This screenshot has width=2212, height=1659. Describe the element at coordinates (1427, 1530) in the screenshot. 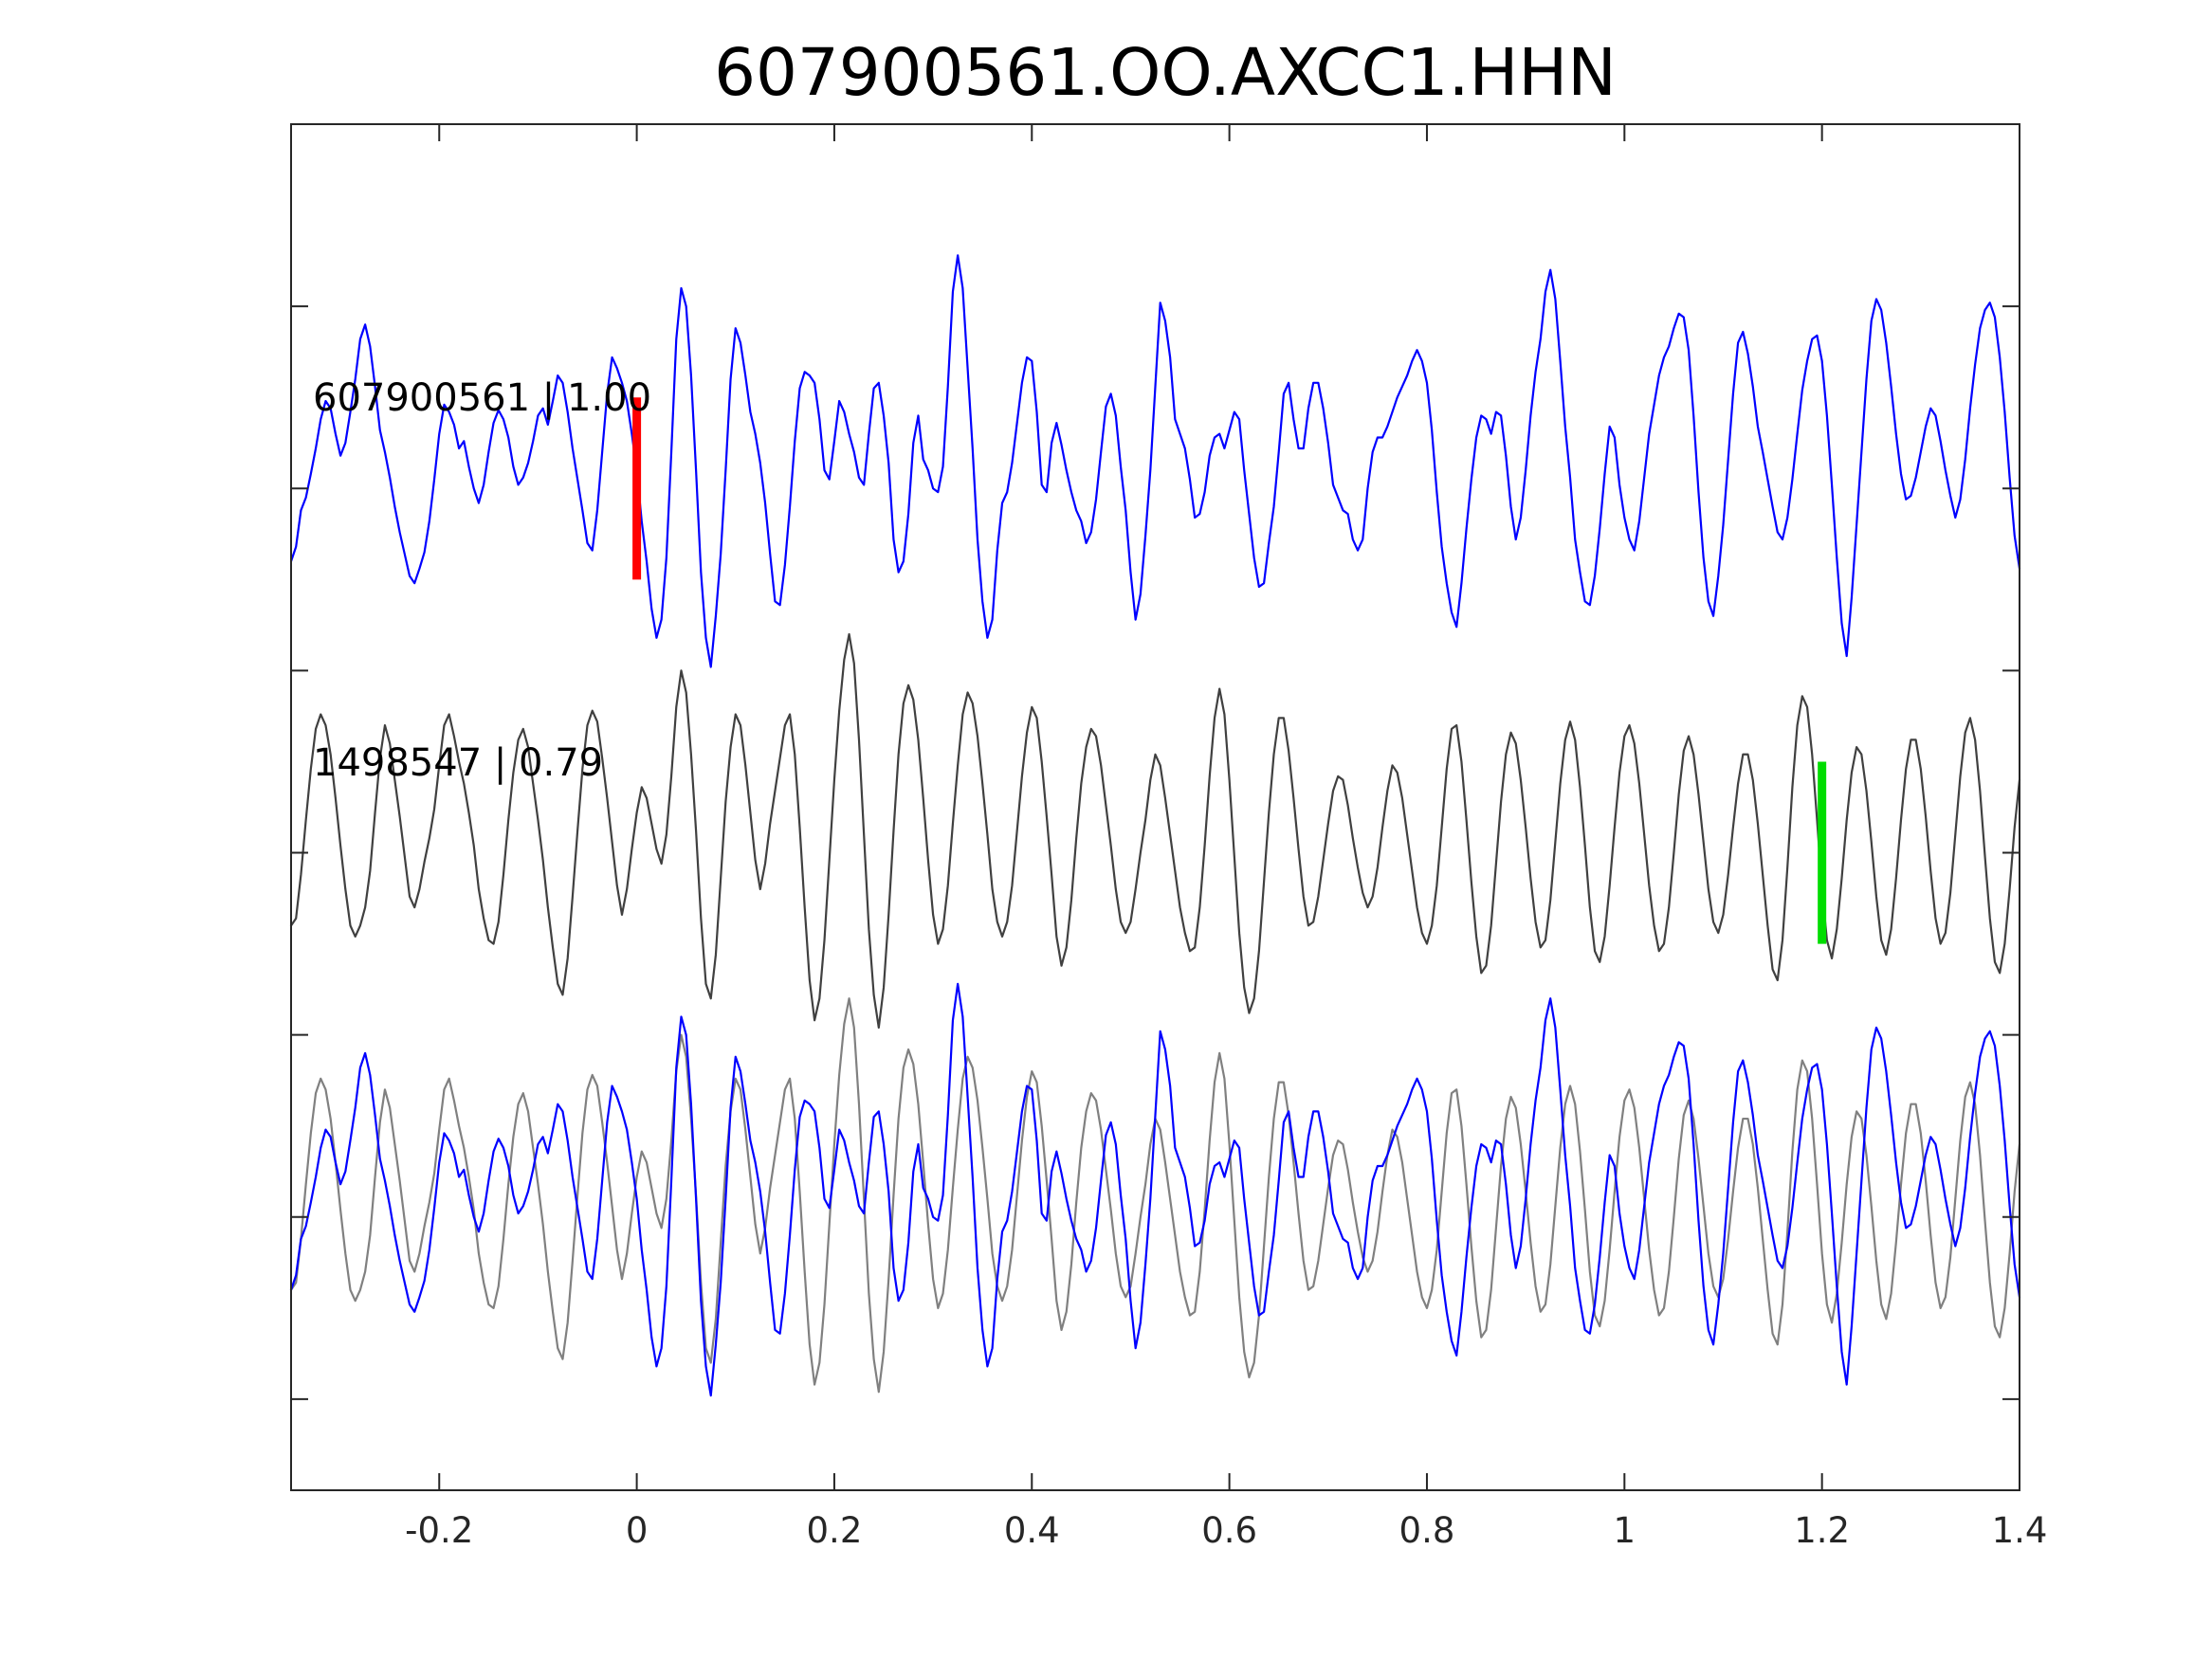

I see `x-tick-label: 0.8` at that location.